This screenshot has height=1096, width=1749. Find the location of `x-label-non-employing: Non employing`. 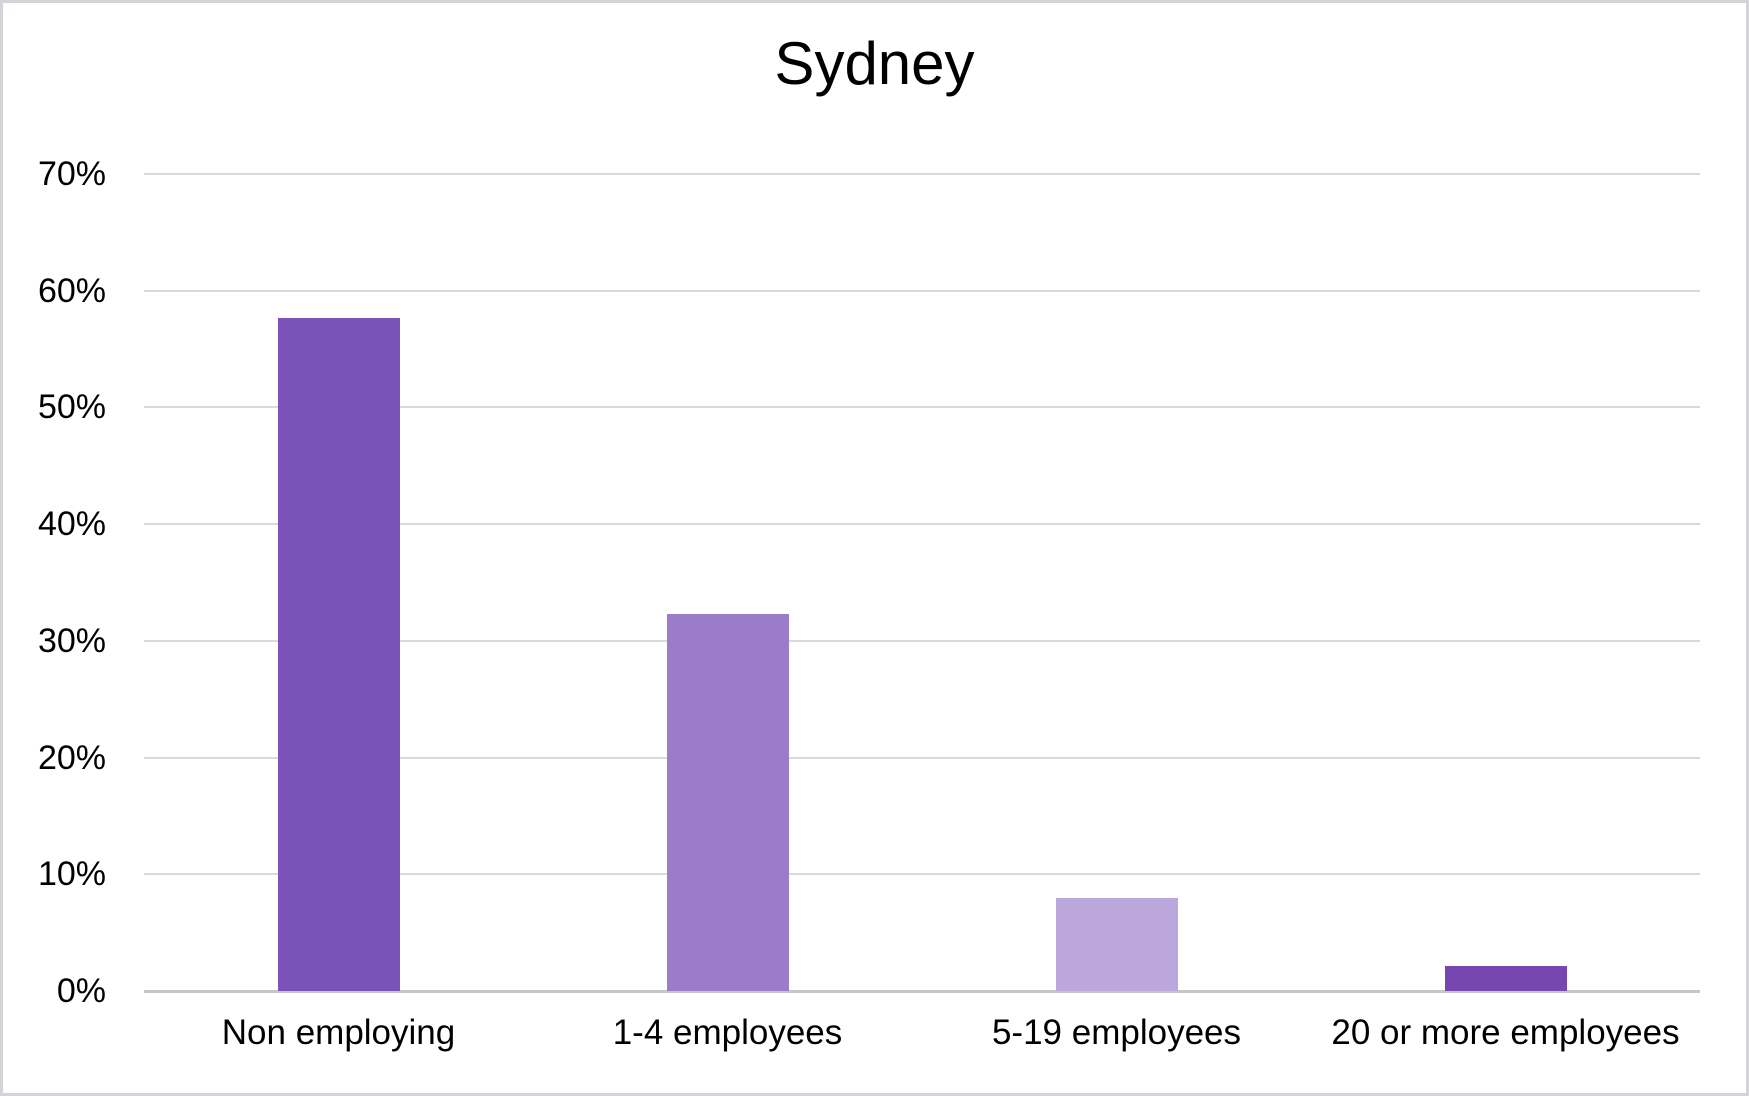

x-label-non-employing: Non employing is located at coordinates (338, 1032).